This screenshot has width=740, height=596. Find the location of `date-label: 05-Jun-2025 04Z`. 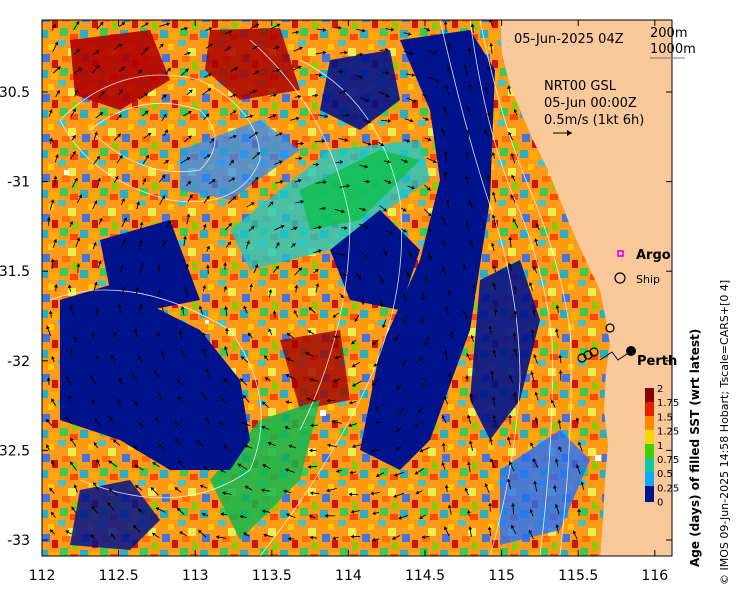

date-label: 05-Jun-2025 04Z is located at coordinates (569, 39).